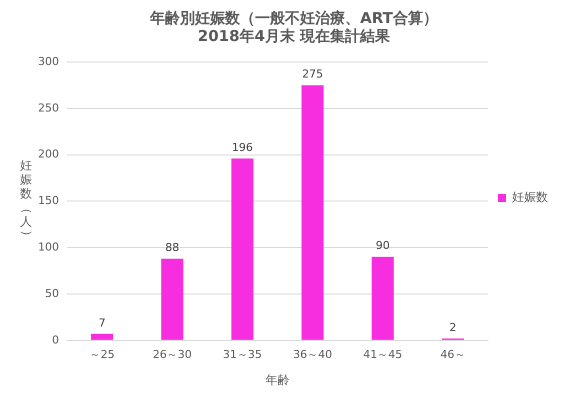  Describe the element at coordinates (48, 107) in the screenshot. I see `y-tick-label: 250` at that location.